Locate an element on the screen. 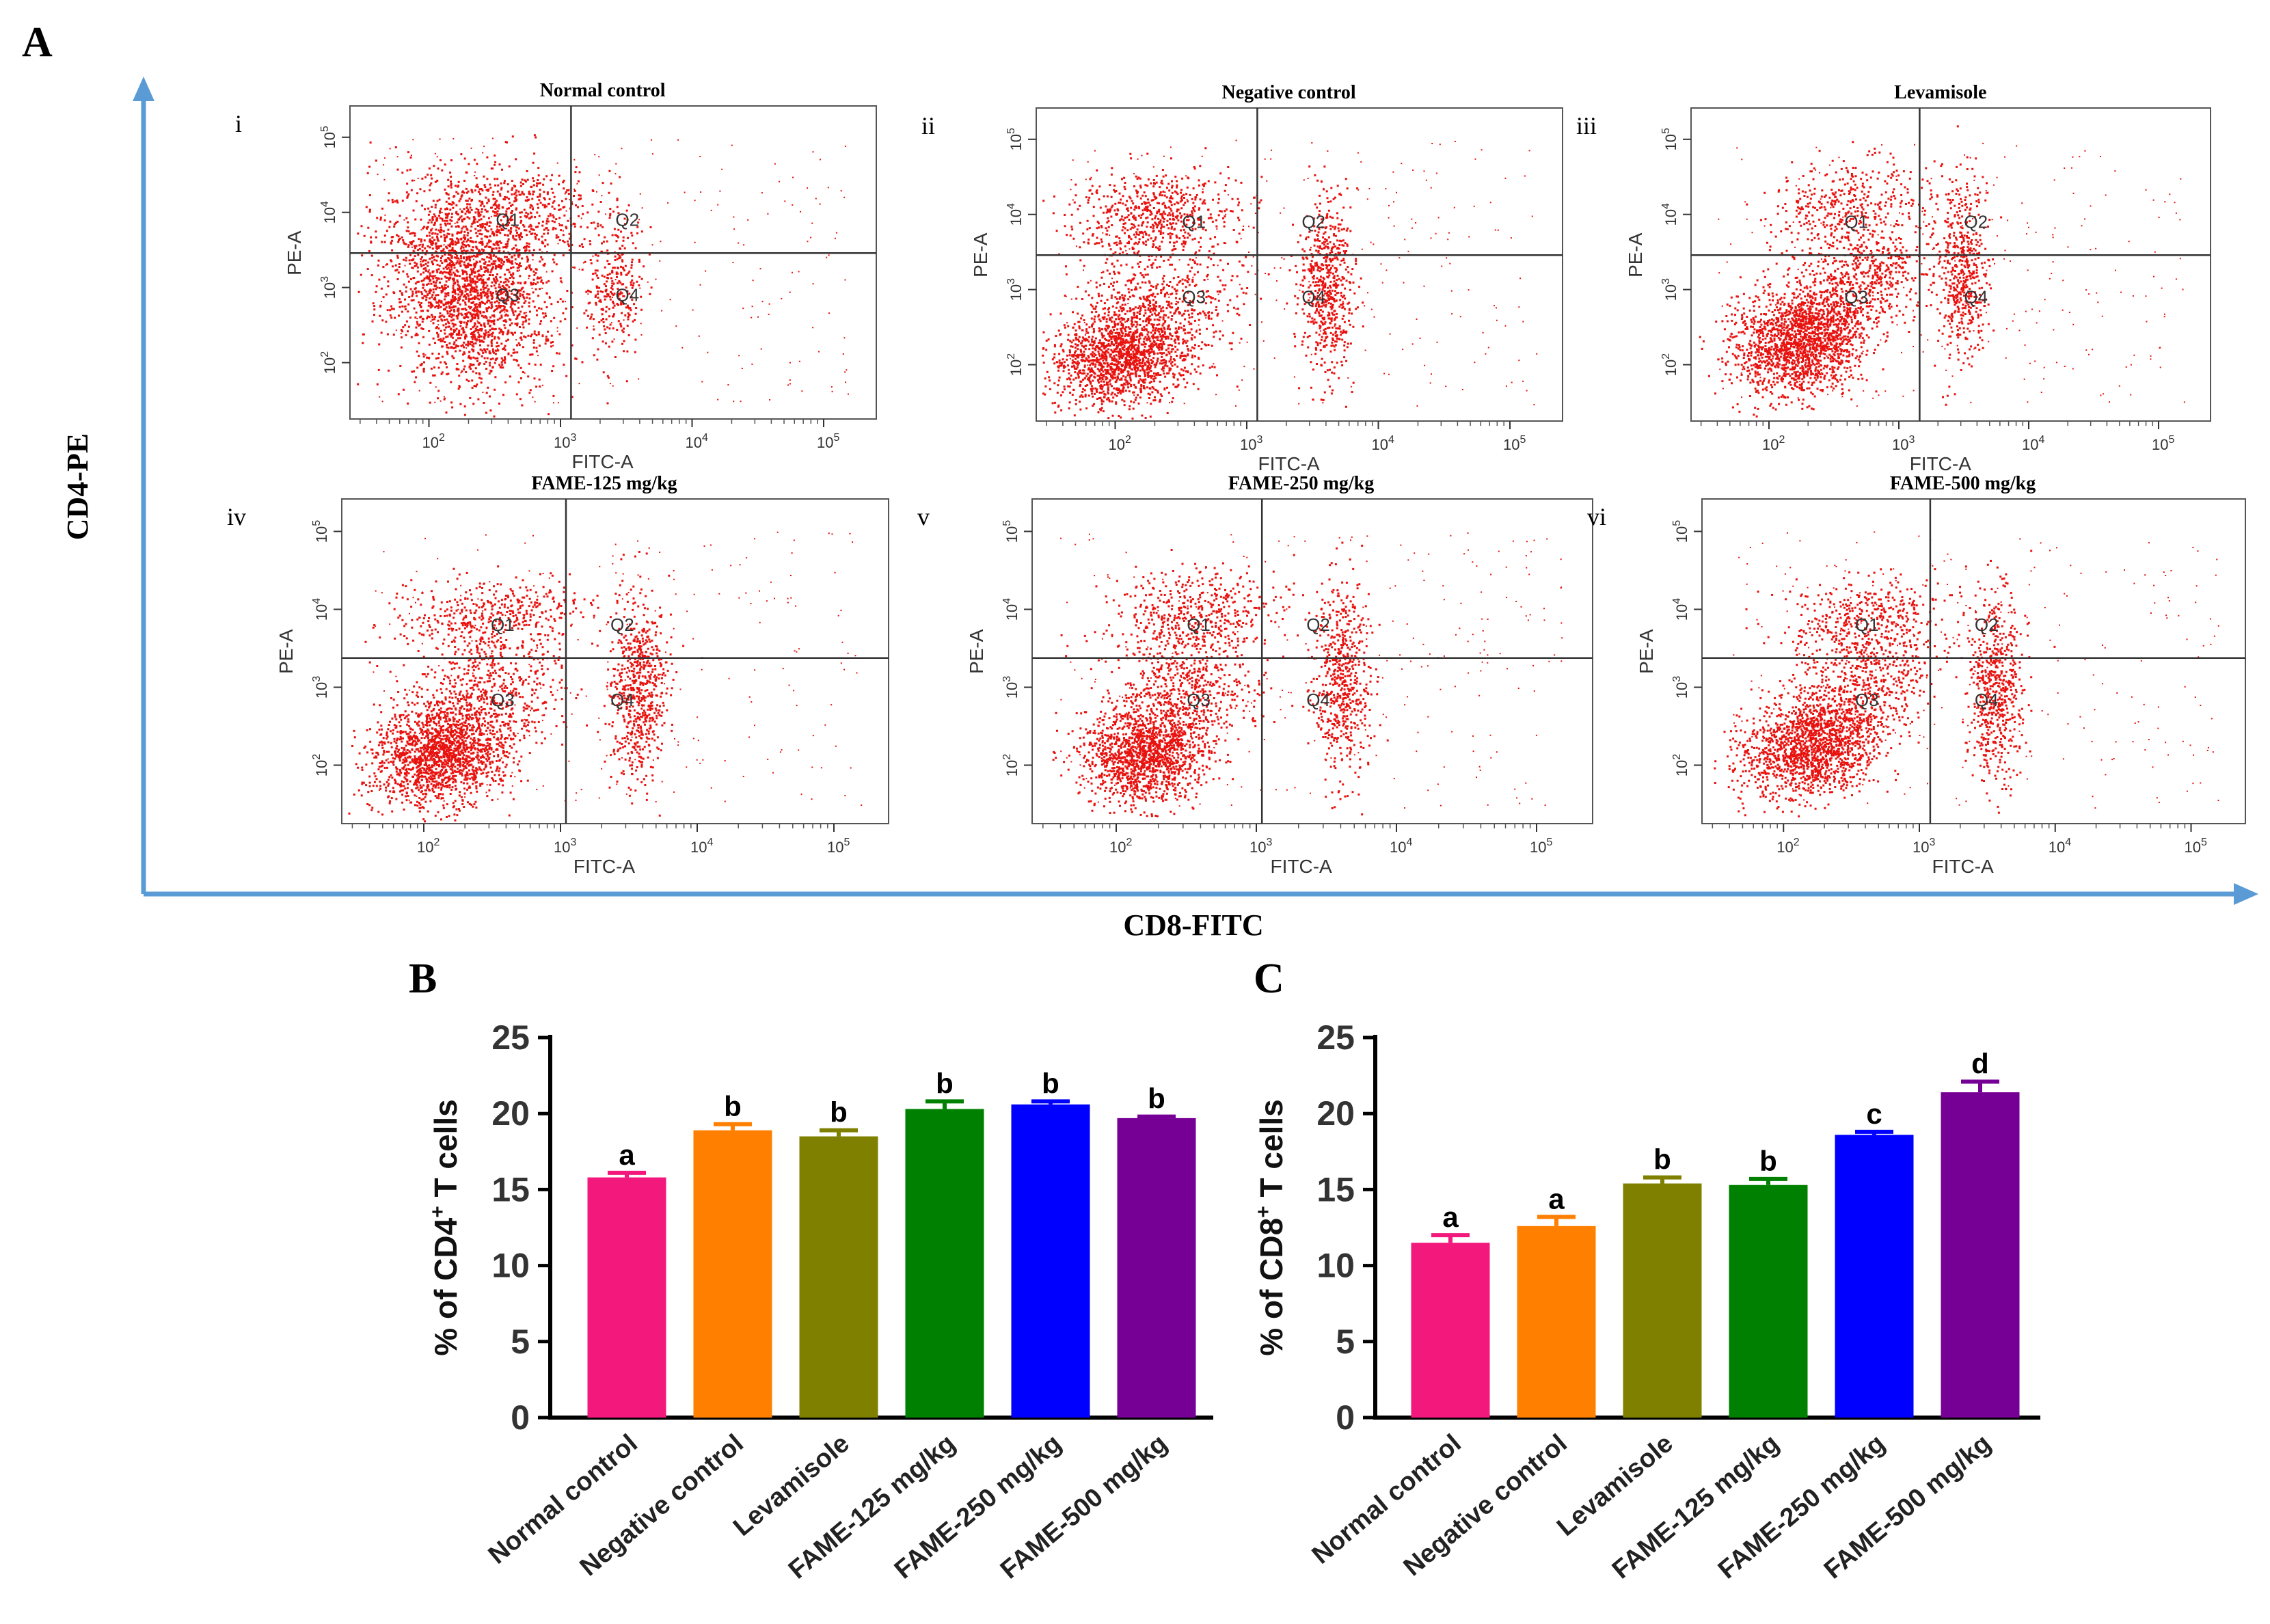  flow-plot-index: vi is located at coordinates (1596, 517).